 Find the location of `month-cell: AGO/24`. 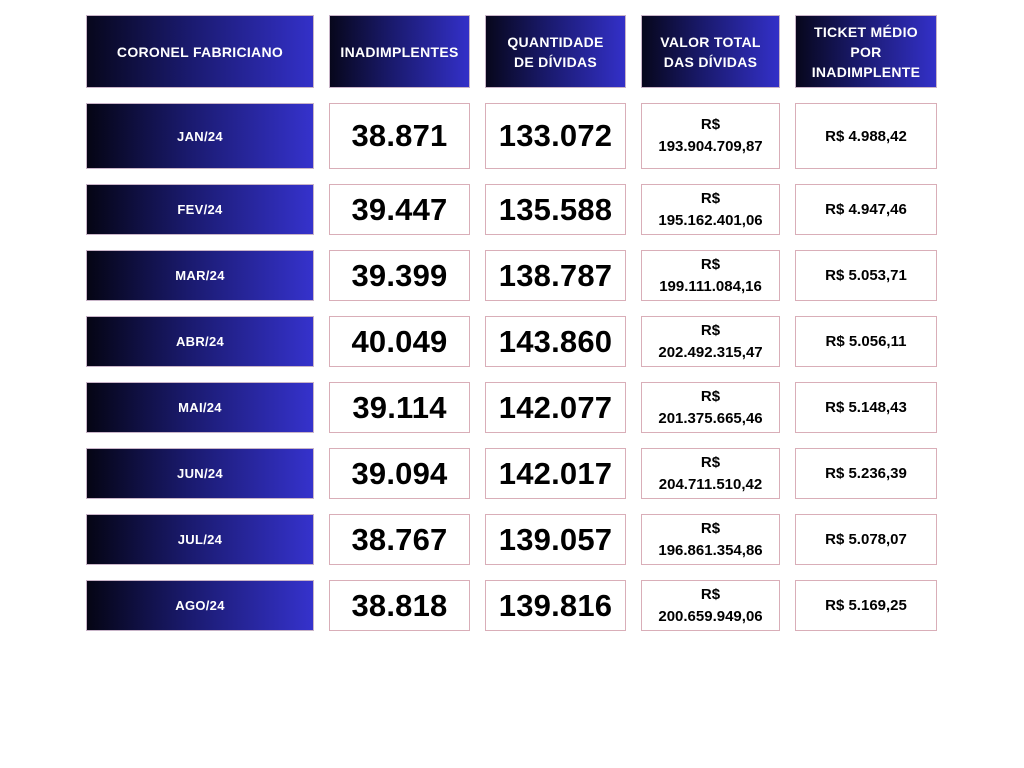

month-cell: AGO/24 is located at coordinates (200, 605).